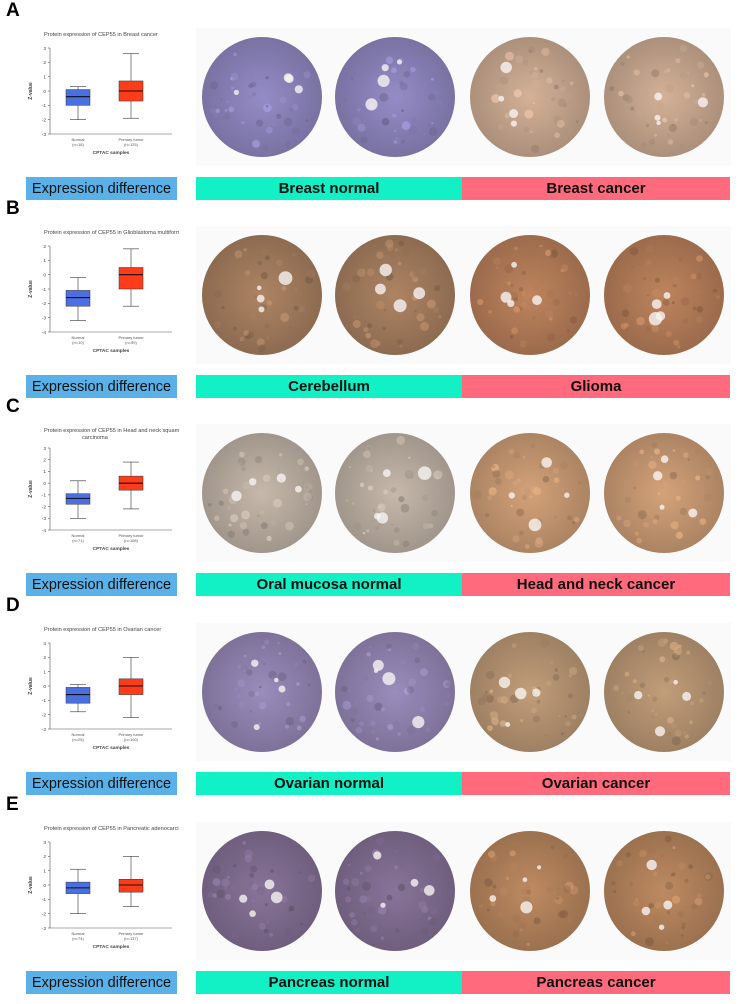  What do you see at coordinates (13, 208) in the screenshot?
I see `panel-letter: B` at bounding box center [13, 208].